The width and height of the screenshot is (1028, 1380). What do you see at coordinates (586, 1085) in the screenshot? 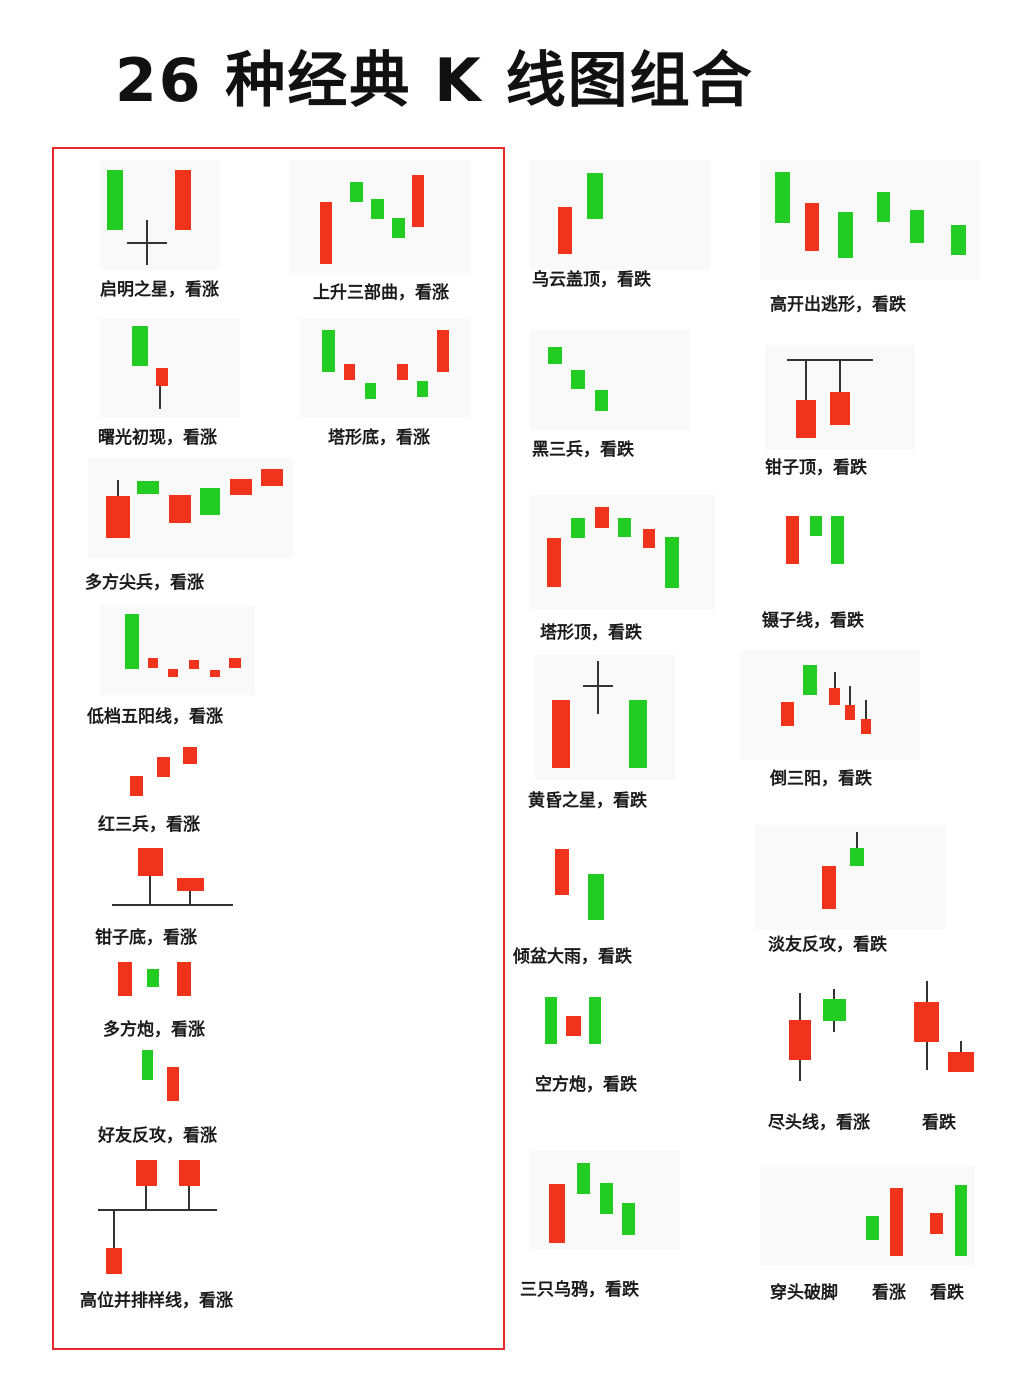
I see `pattern-label-p17: 空方炮，看跌` at bounding box center [586, 1085].